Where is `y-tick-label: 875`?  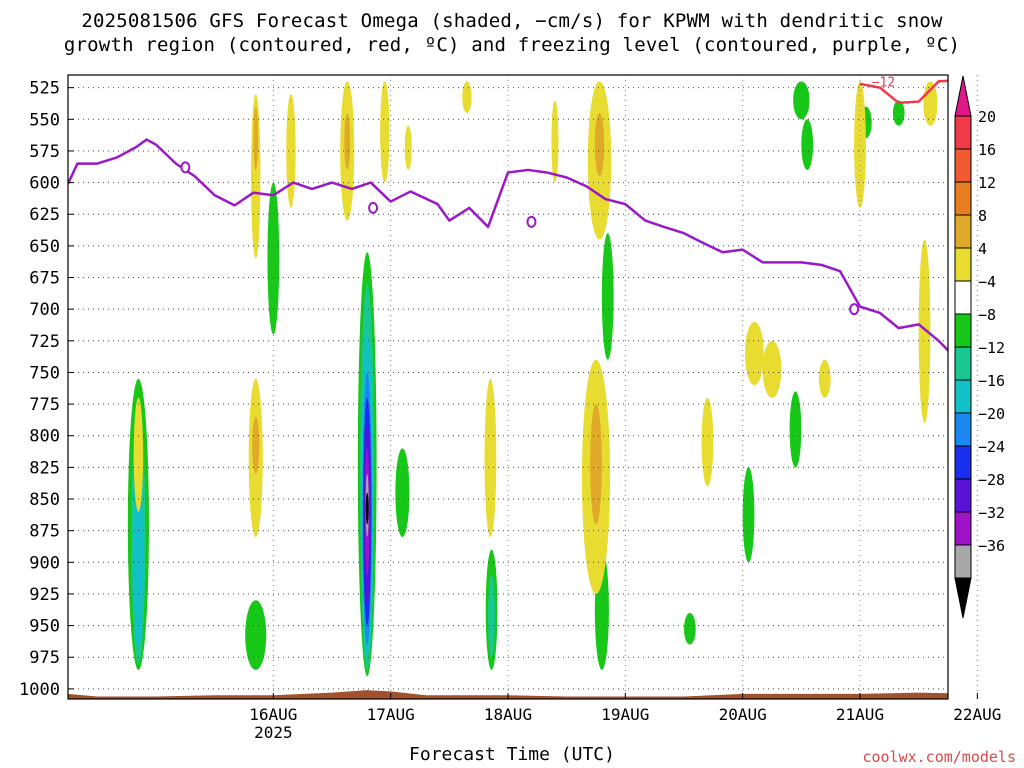
y-tick-label: 875 is located at coordinates (44, 532).